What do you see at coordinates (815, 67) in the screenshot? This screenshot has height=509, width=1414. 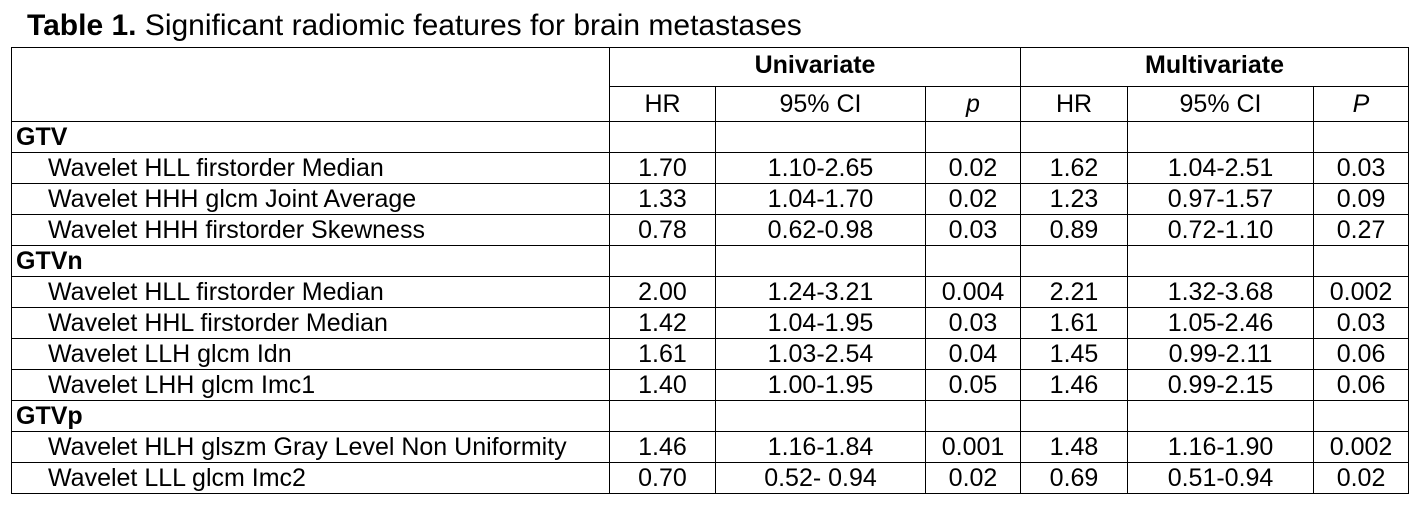 I see `header-univariate: Univariate` at bounding box center [815, 67].